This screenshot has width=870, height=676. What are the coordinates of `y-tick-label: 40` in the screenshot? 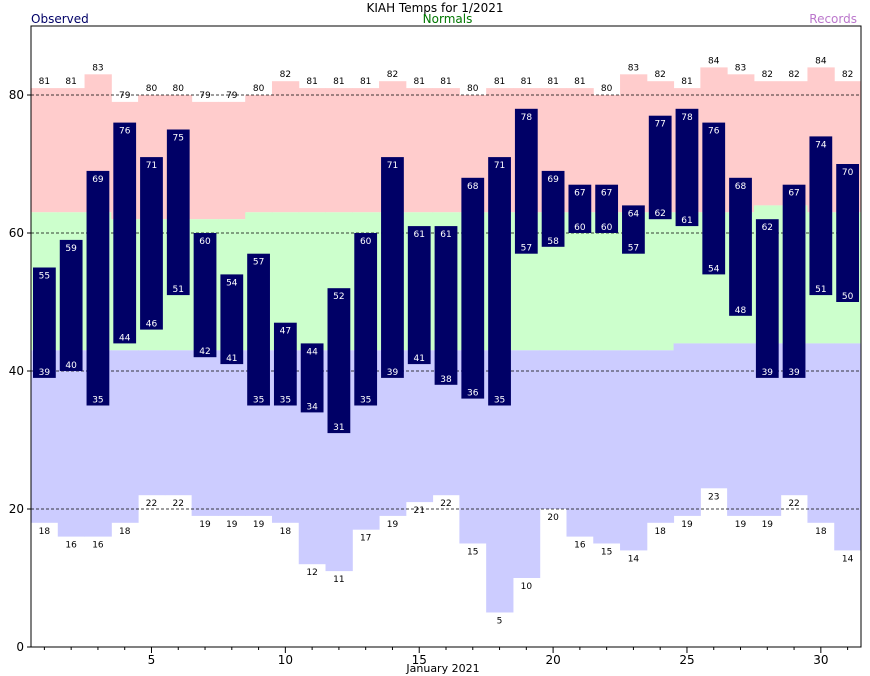 It's located at (16, 371).